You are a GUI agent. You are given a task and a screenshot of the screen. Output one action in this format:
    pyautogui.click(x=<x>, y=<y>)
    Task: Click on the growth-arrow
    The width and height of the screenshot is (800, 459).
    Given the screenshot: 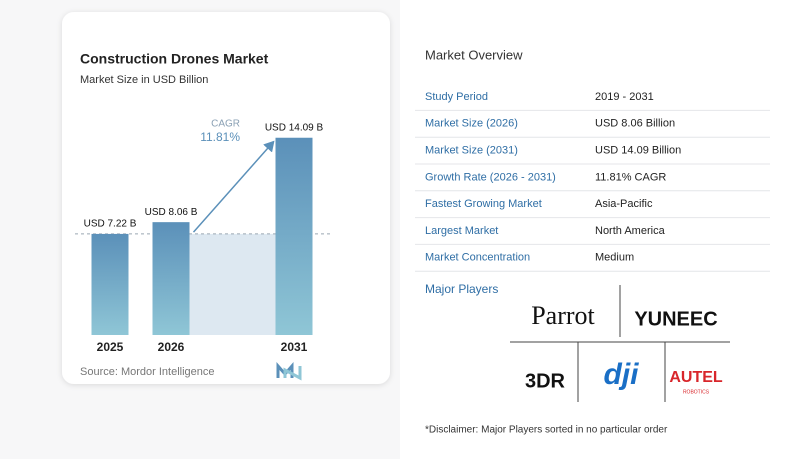 What is the action you would take?
    pyautogui.click(x=233, y=186)
    